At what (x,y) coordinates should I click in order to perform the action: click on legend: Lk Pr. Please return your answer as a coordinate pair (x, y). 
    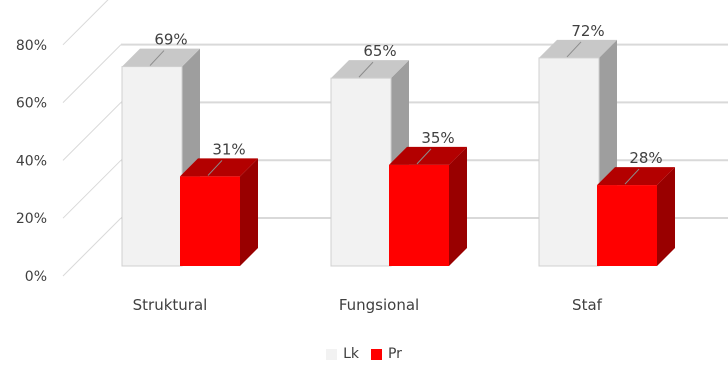
    Looking at the image, I should click on (364, 354).